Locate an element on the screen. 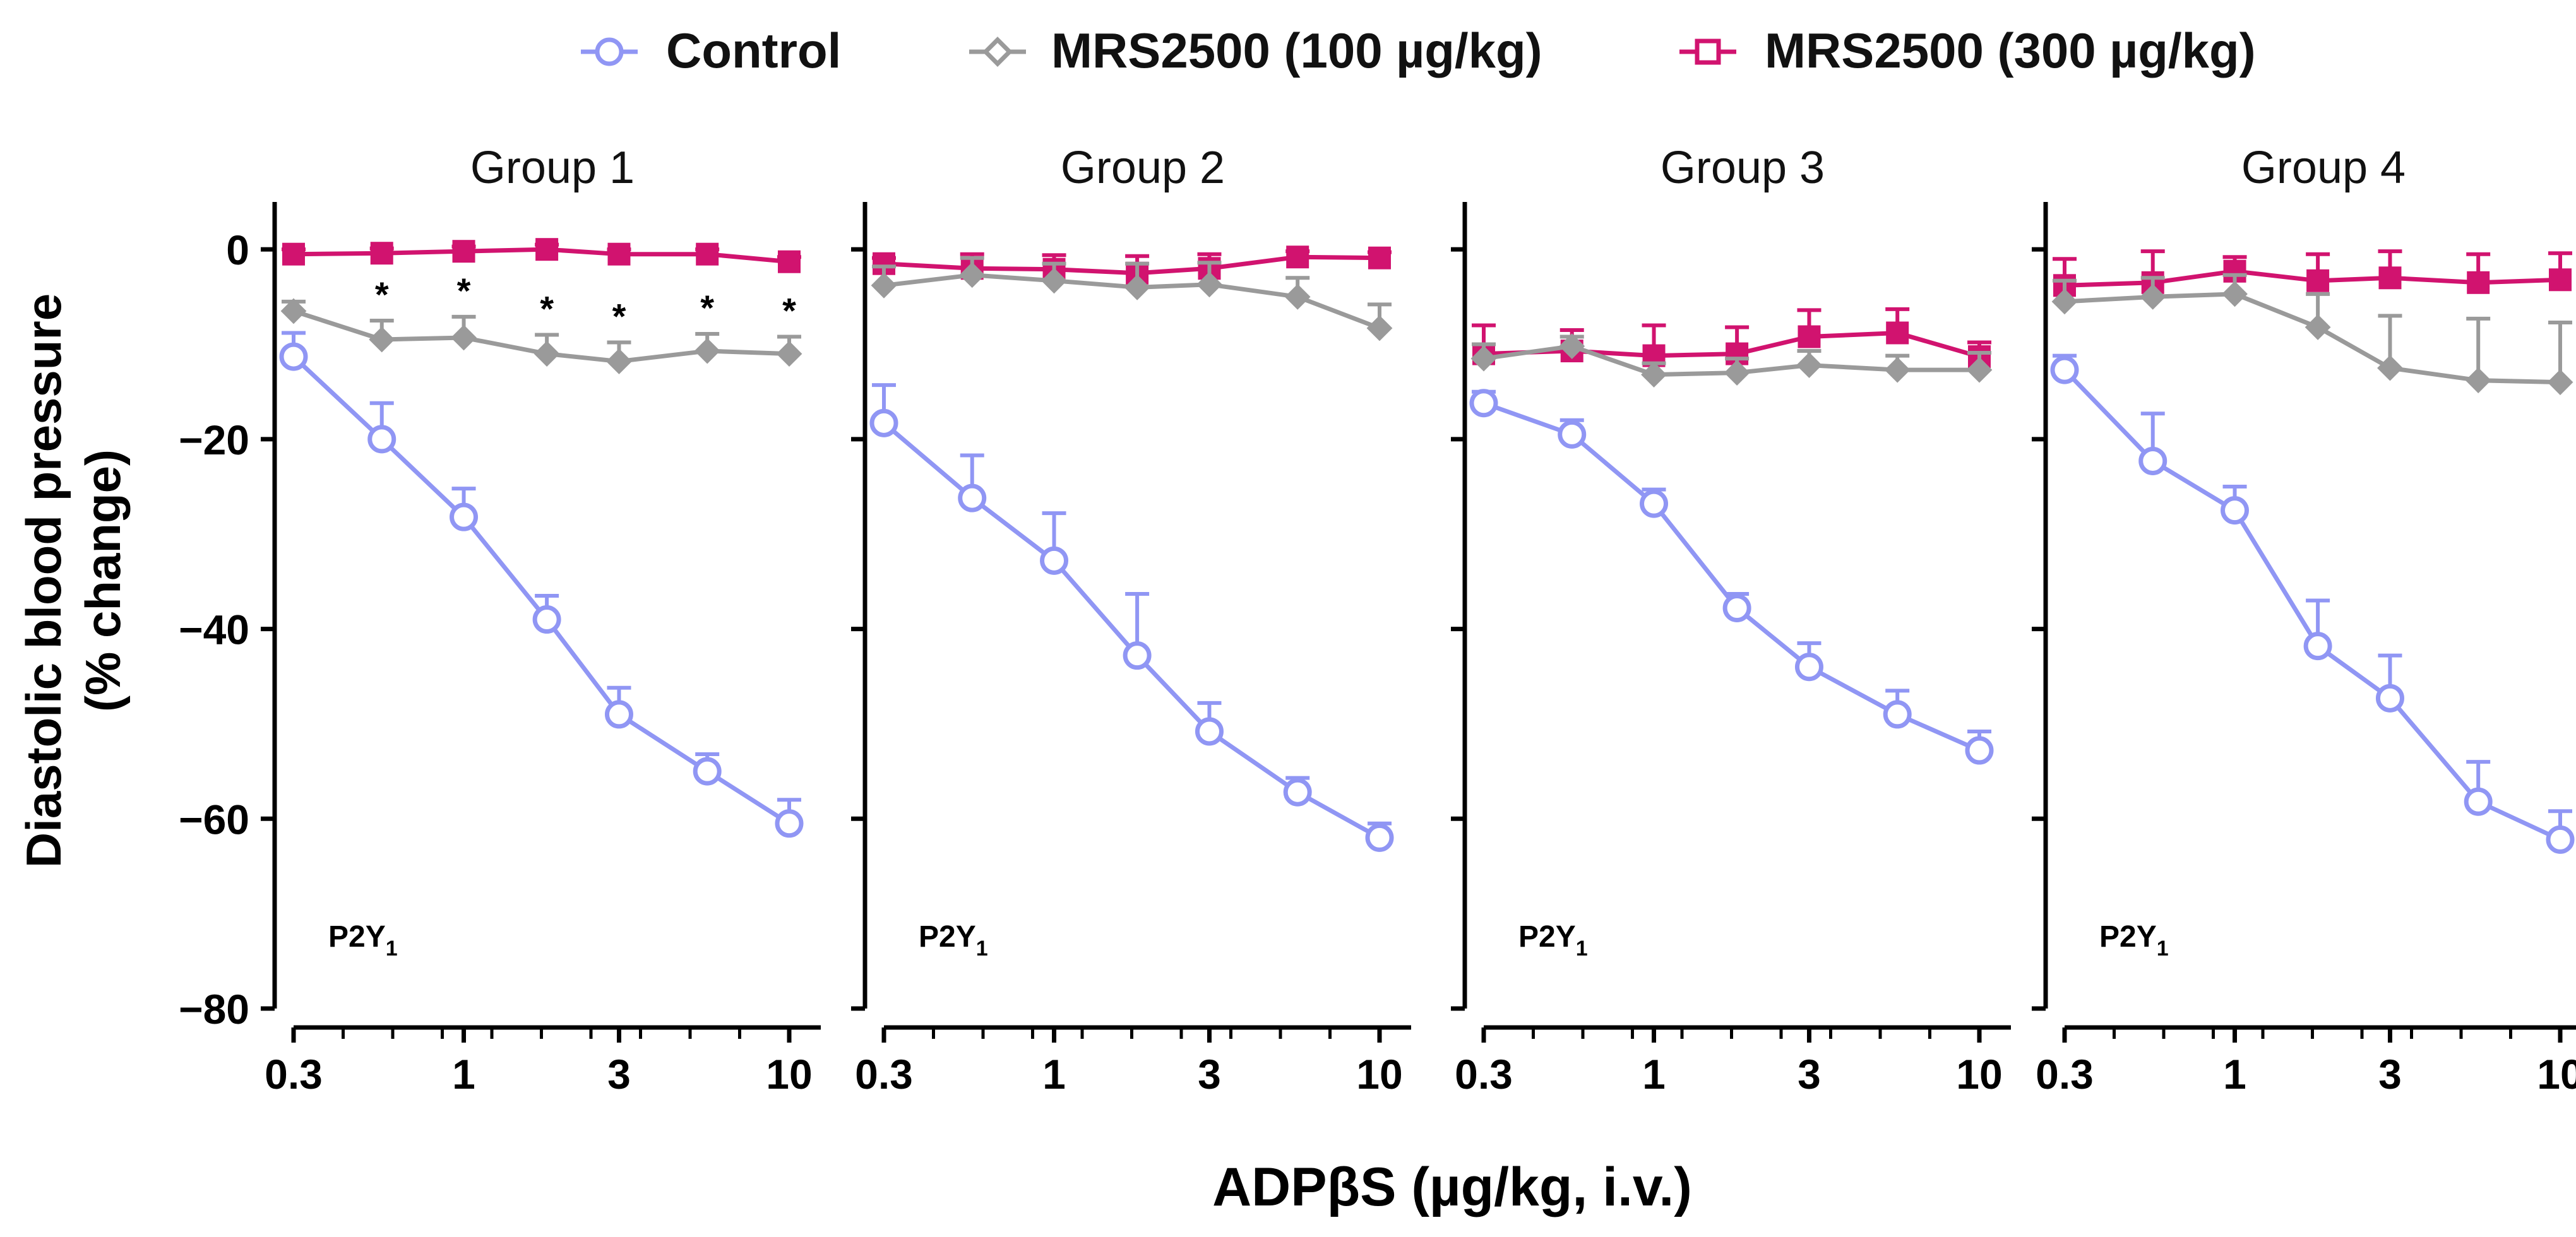 The image size is (2576, 1237). legend-label-control: Control is located at coordinates (753, 50).